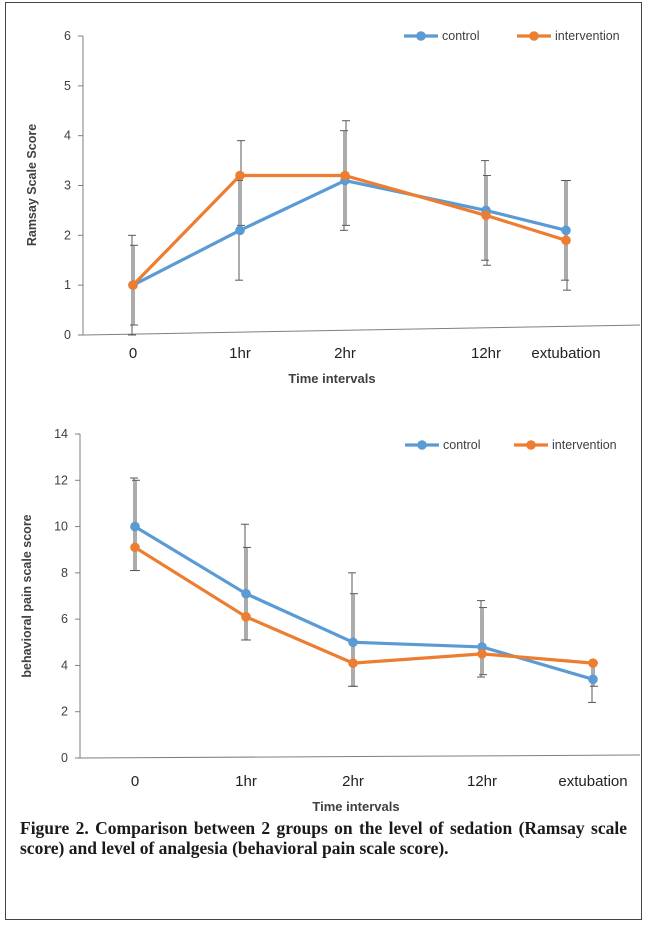  What do you see at coordinates (67, 285) in the screenshot?
I see `y-tick-label: 1` at bounding box center [67, 285].